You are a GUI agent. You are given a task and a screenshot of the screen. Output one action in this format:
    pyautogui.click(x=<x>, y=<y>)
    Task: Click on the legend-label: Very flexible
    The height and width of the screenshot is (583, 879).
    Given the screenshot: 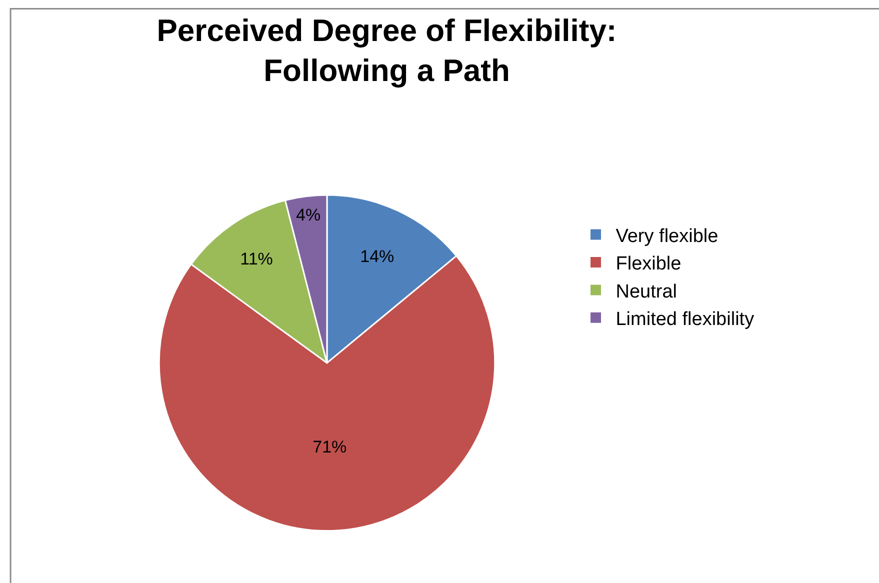 What is the action you would take?
    pyautogui.click(x=667, y=236)
    